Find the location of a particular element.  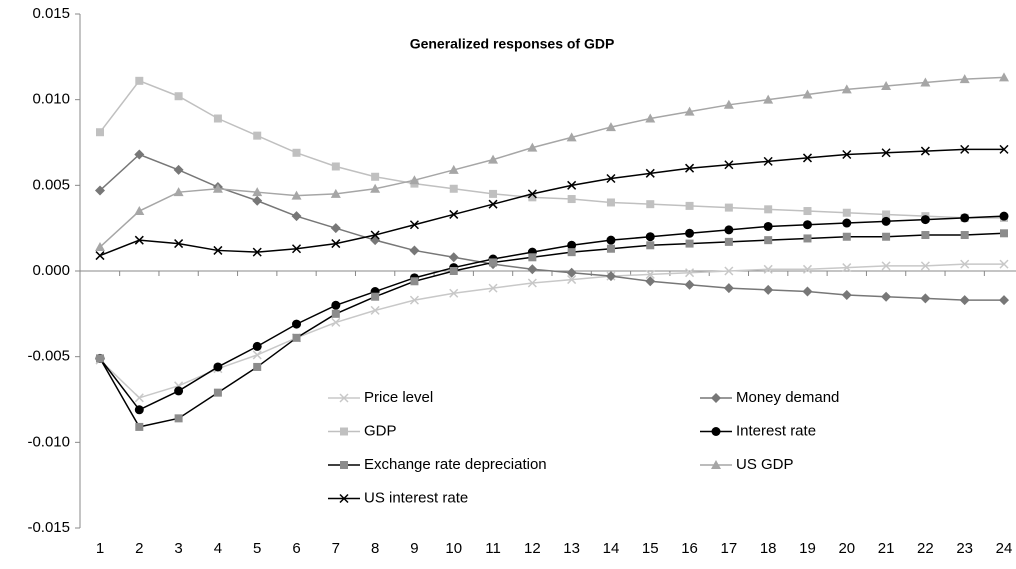

x-tick-label: 2 is located at coordinates (139, 548).